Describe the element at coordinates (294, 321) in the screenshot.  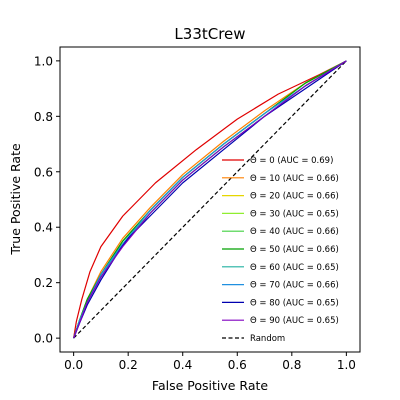
I see `legend-label-9: Θ = 90 (AUC = 0.65)` at that location.